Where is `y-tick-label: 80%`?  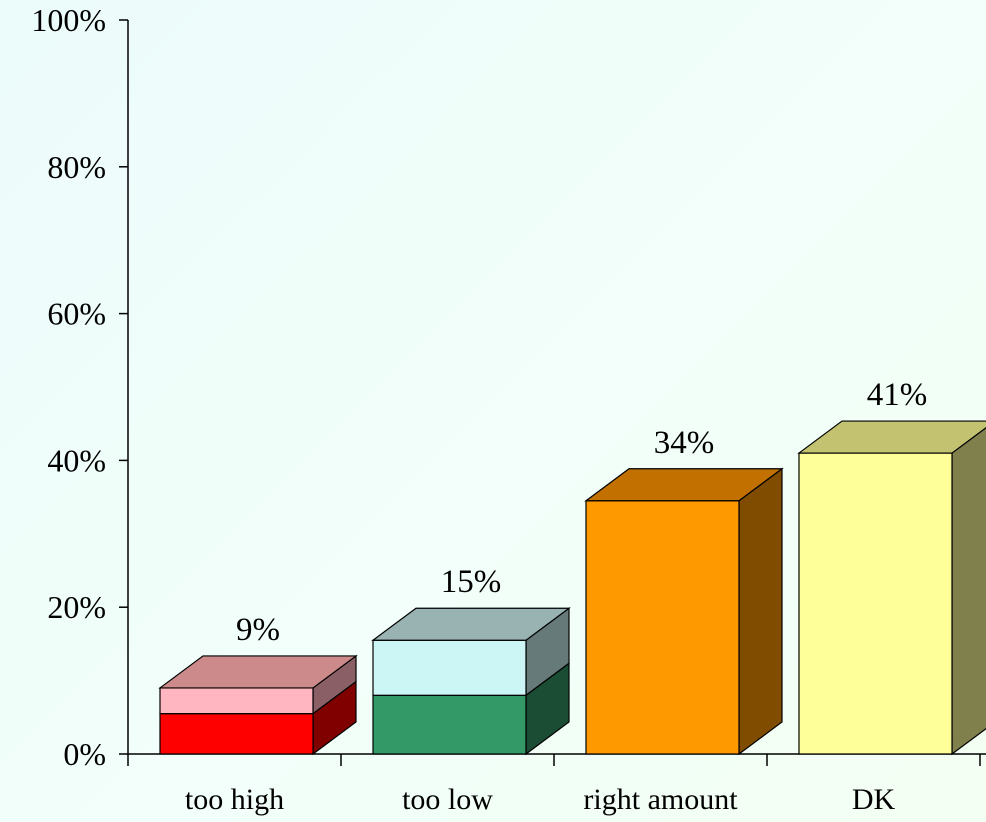 y-tick-label: 80% is located at coordinates (76, 167).